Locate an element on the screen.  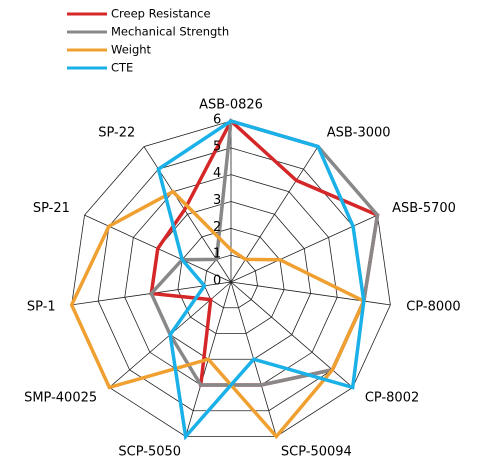
category-label: SP-21 is located at coordinates (51, 208).